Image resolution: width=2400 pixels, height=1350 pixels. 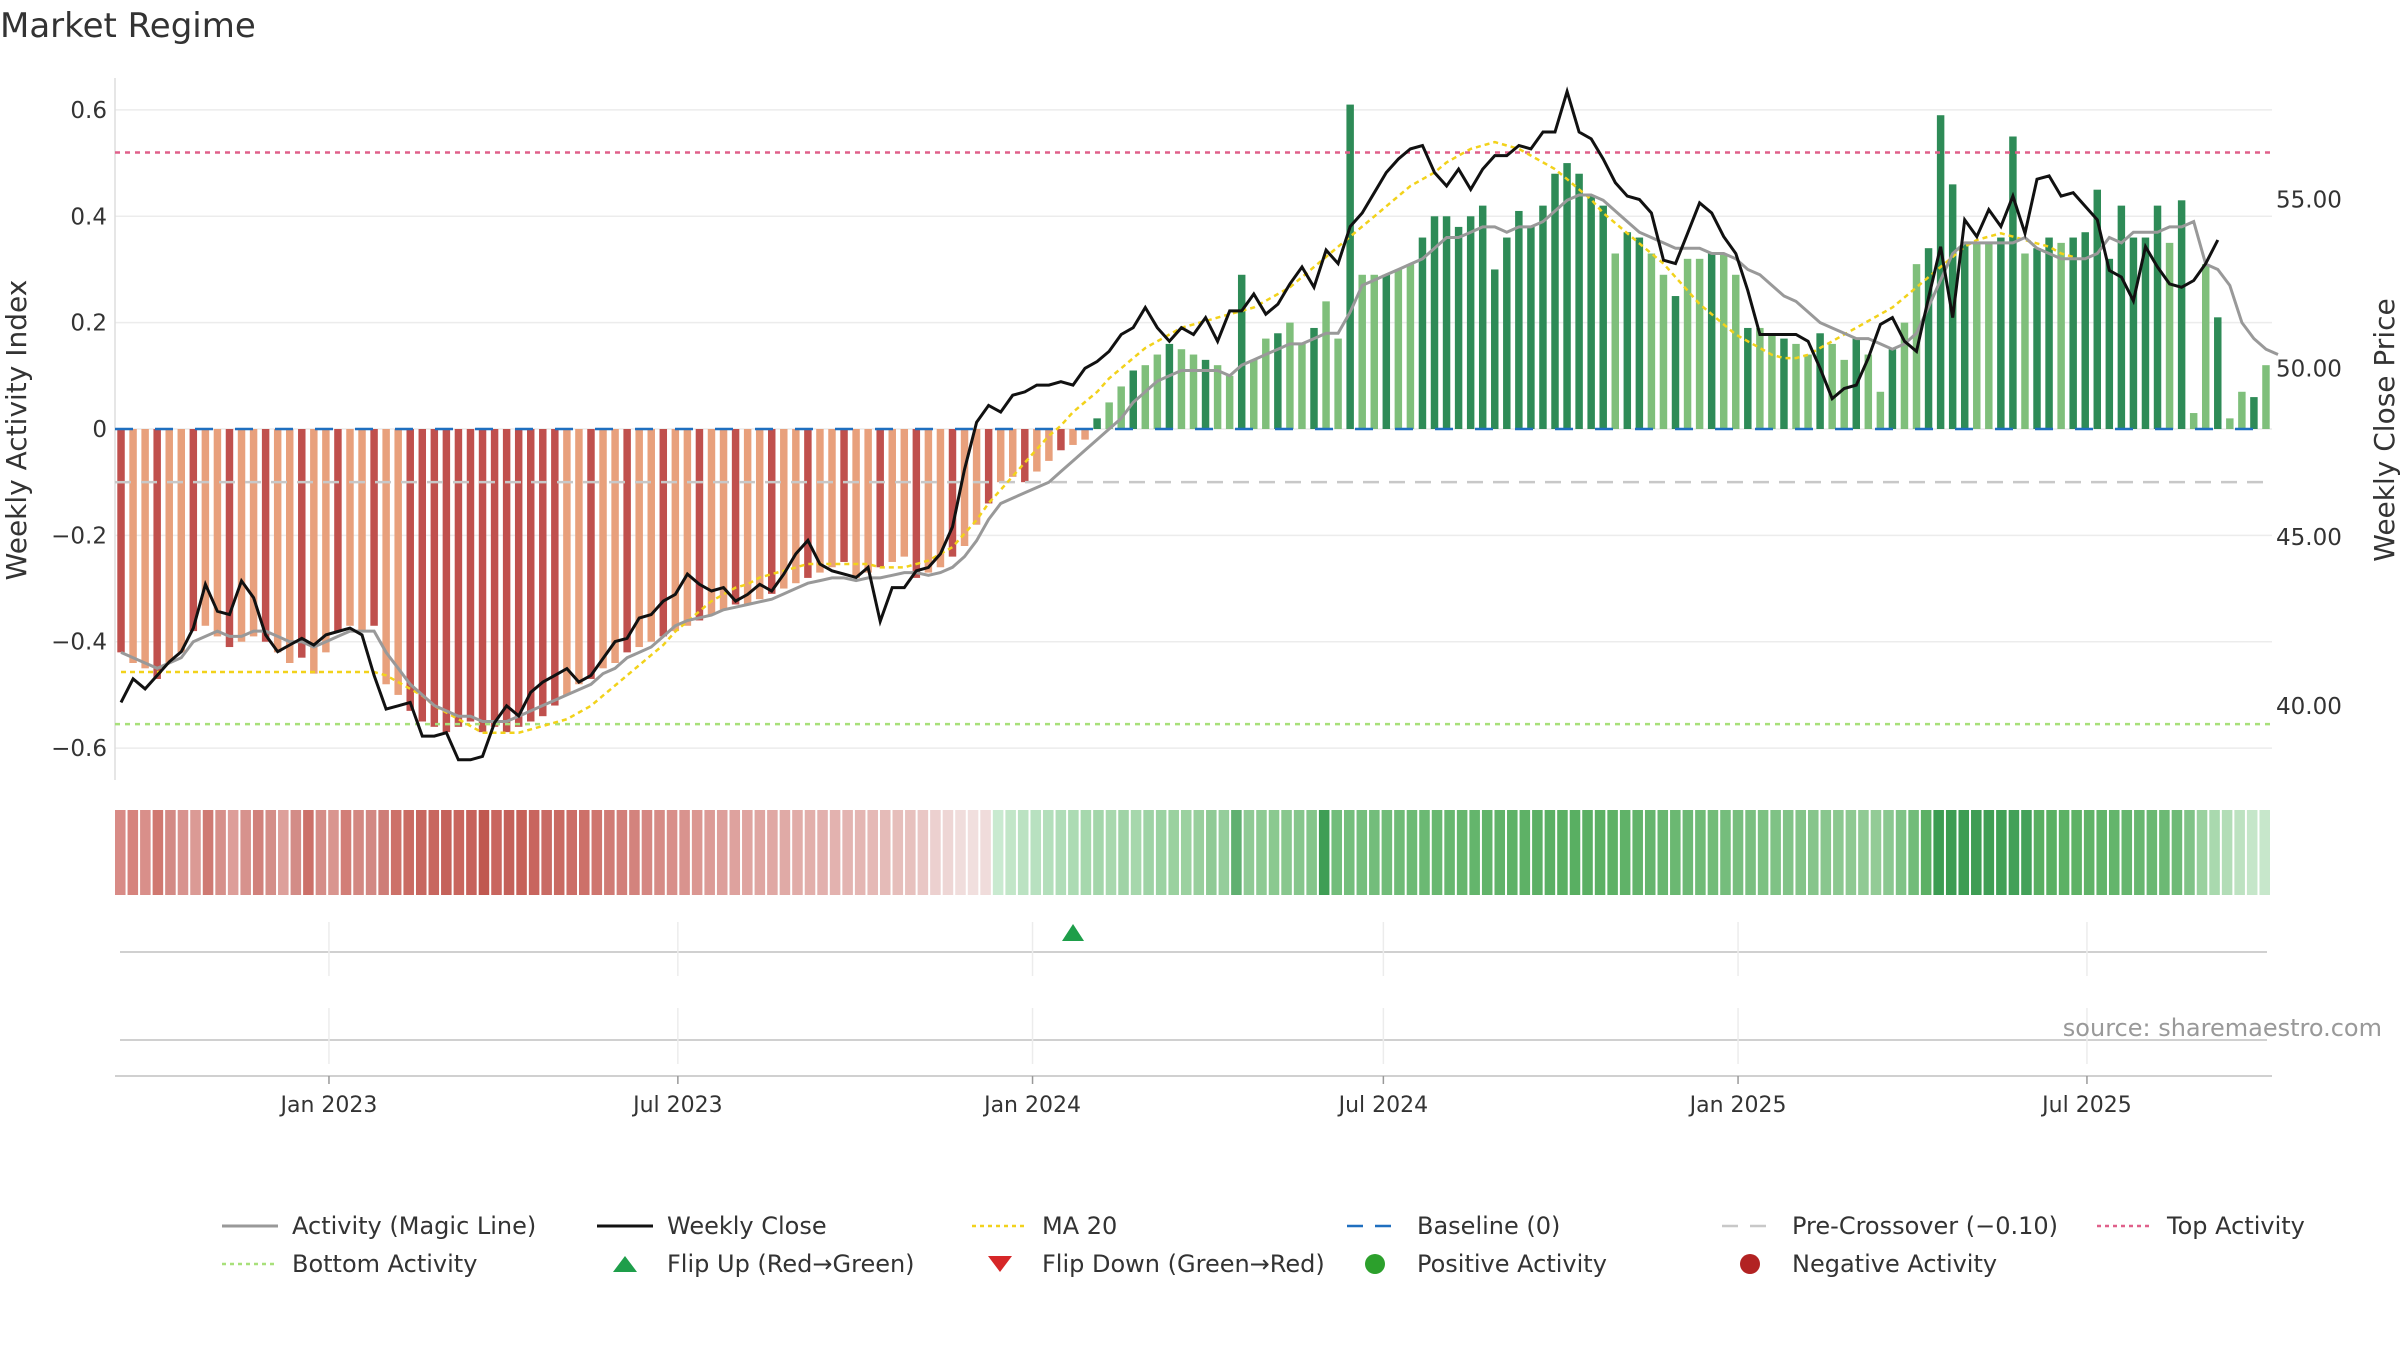 I want to click on x-tick-label: Jul 2023, so click(x=677, y=1105).